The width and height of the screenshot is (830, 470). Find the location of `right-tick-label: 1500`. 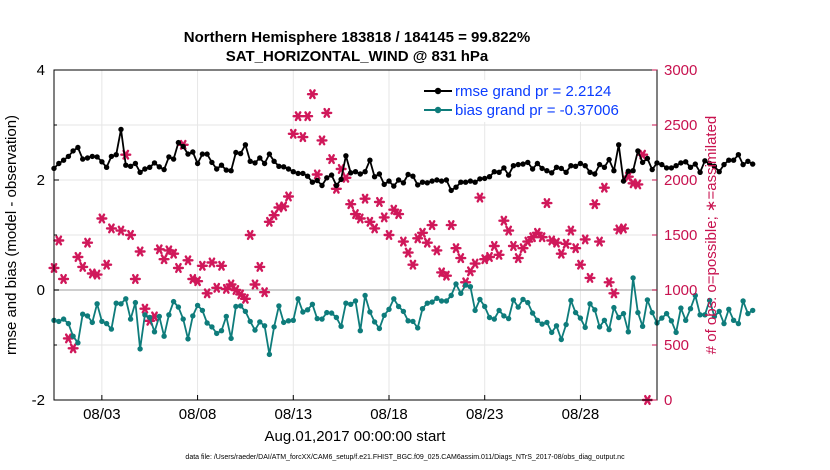

right-tick-label: 1500 is located at coordinates (680, 235).